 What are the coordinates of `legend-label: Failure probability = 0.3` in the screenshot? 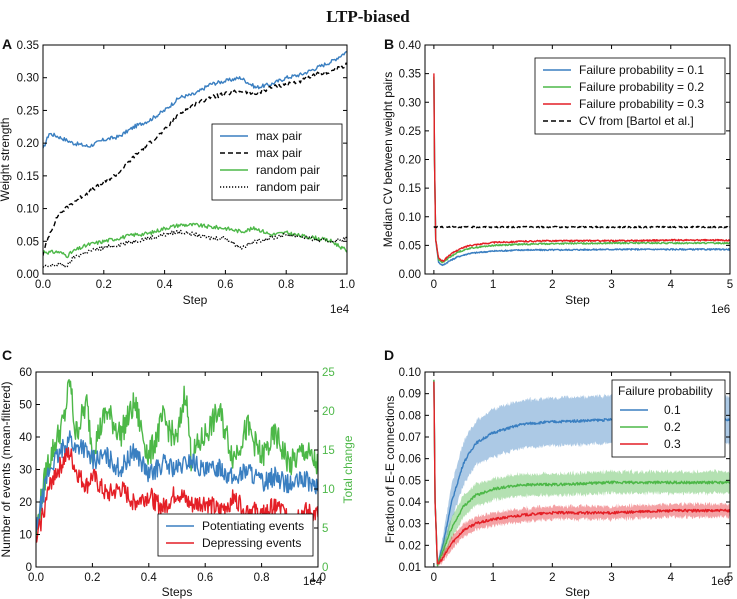 It's located at (641, 104).